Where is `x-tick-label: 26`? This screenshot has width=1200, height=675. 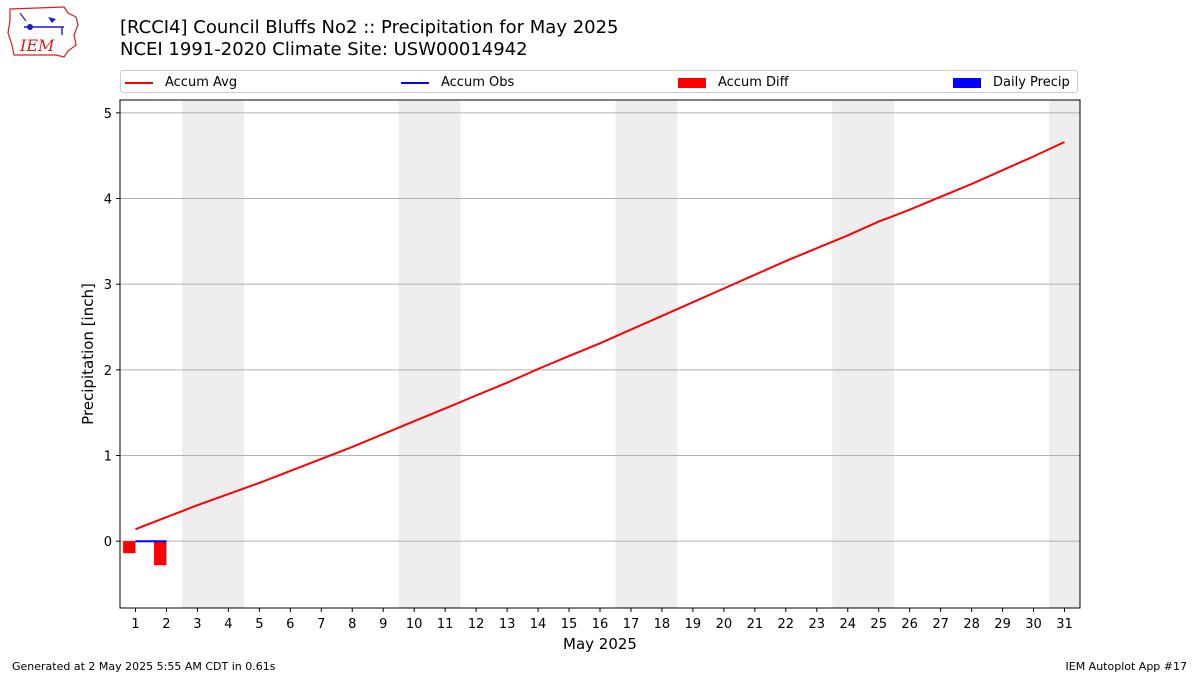
x-tick-label: 26 is located at coordinates (909, 624).